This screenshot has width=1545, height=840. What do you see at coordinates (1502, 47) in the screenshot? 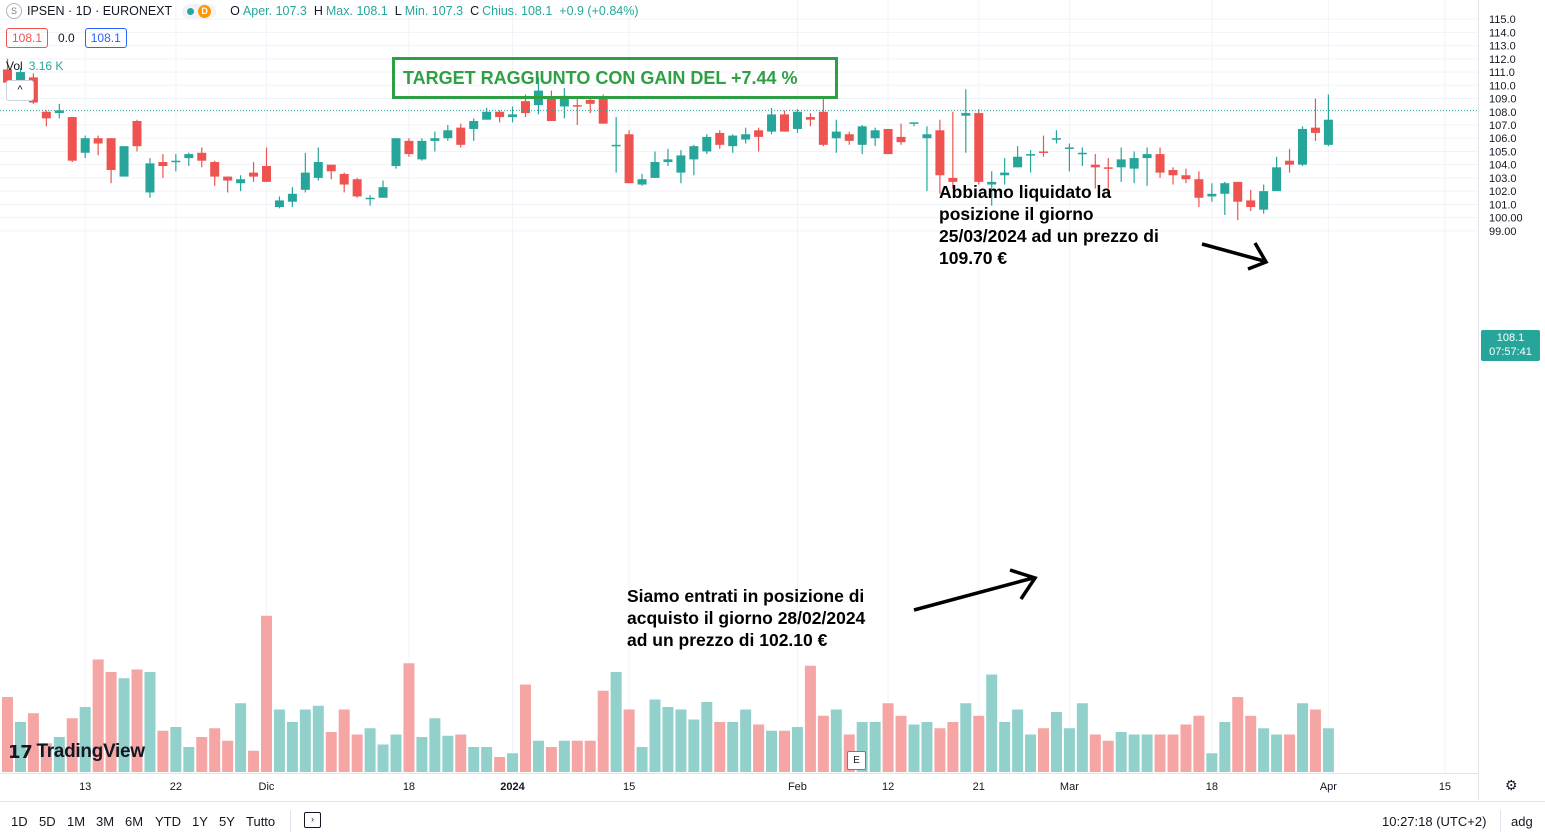
I see `y-tick-label: 113.0` at bounding box center [1502, 47].